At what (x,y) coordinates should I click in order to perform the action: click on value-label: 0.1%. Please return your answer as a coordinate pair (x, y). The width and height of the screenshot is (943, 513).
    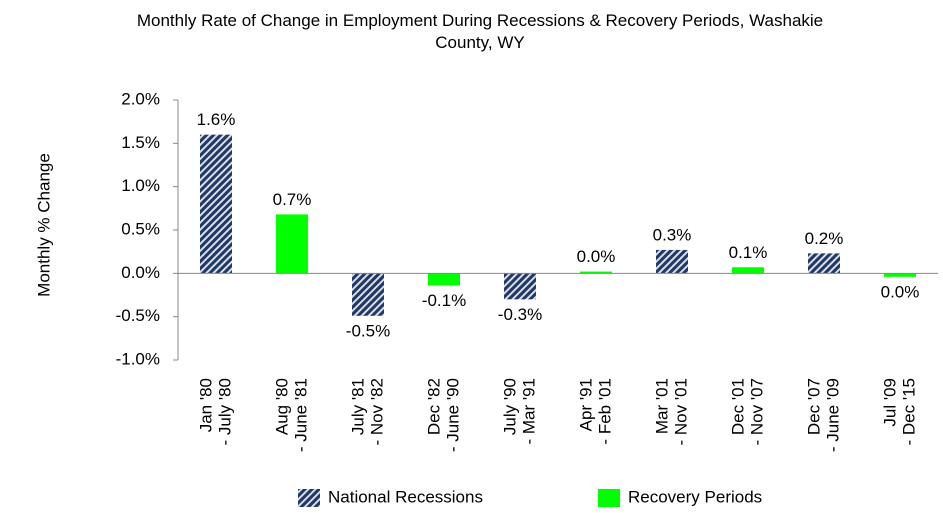
    Looking at the image, I should click on (748, 252).